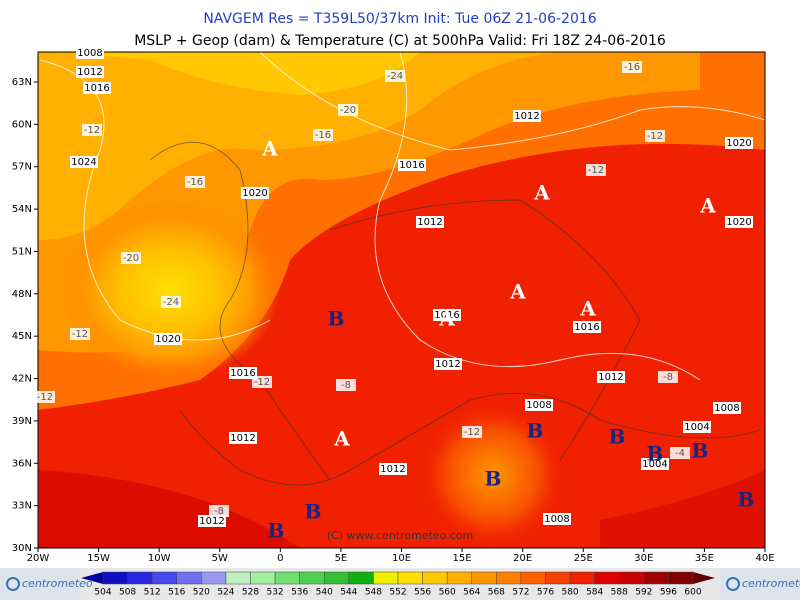 This screenshot has width=800, height=604. I want to click on colorbar-label: 580, so click(569, 593).